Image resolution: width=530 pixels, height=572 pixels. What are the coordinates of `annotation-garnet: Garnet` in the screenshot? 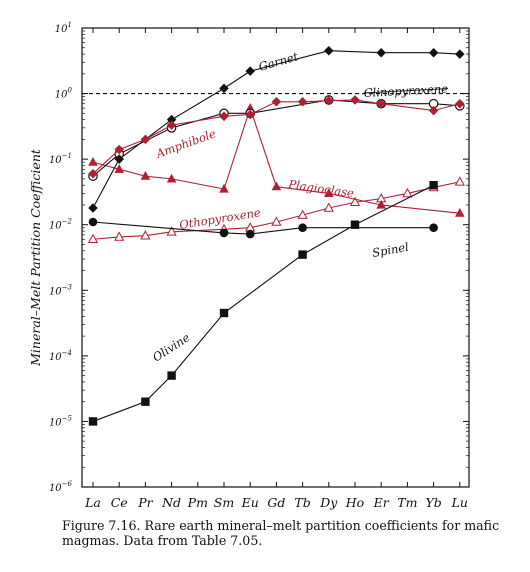 It's located at (278, 61).